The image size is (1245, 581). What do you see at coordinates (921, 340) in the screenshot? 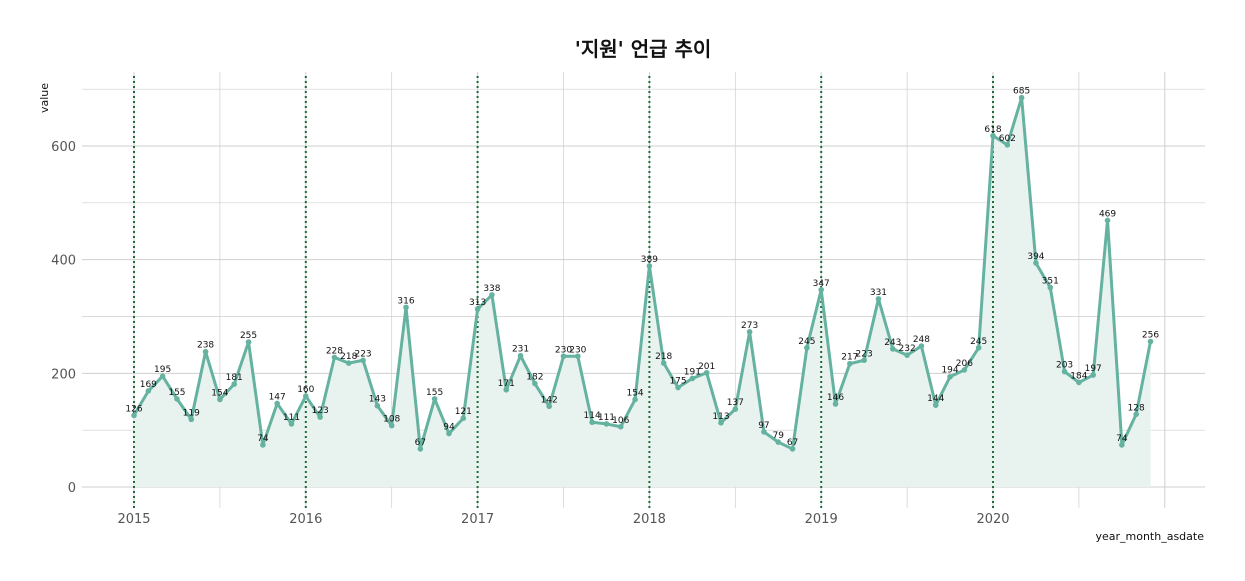
I see `data-label: 248` at bounding box center [921, 340].